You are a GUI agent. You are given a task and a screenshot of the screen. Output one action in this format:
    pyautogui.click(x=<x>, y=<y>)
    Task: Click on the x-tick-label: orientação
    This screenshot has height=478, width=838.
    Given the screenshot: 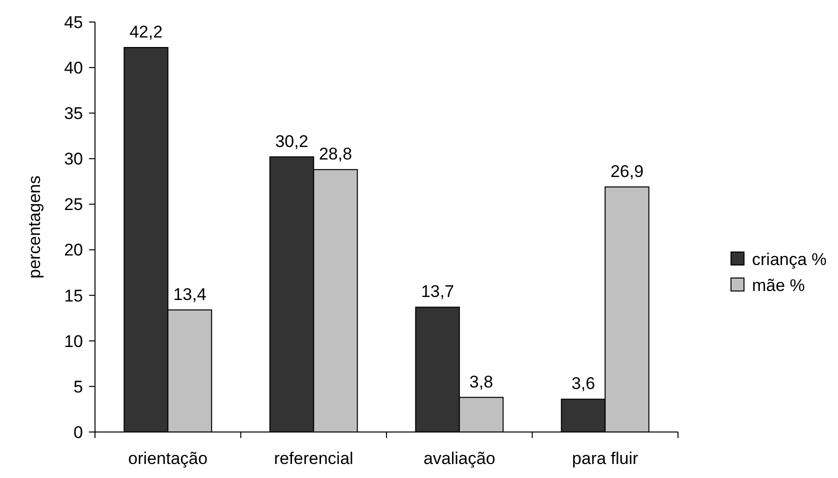 What is the action you would take?
    pyautogui.click(x=168, y=458)
    